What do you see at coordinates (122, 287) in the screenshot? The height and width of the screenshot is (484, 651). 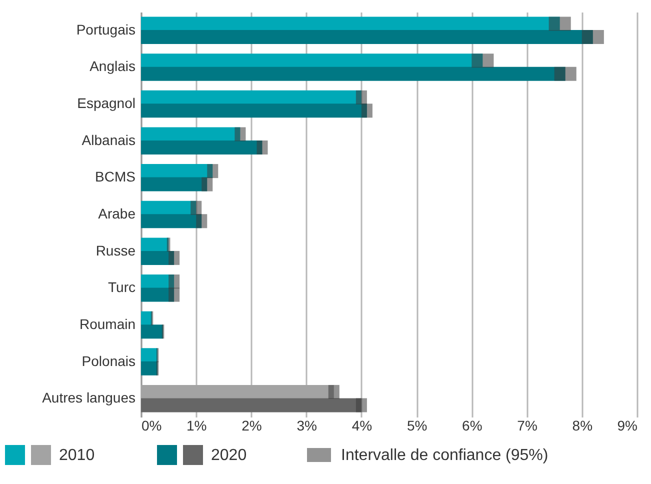 I see `y-tick-label: Turc` at bounding box center [122, 287].